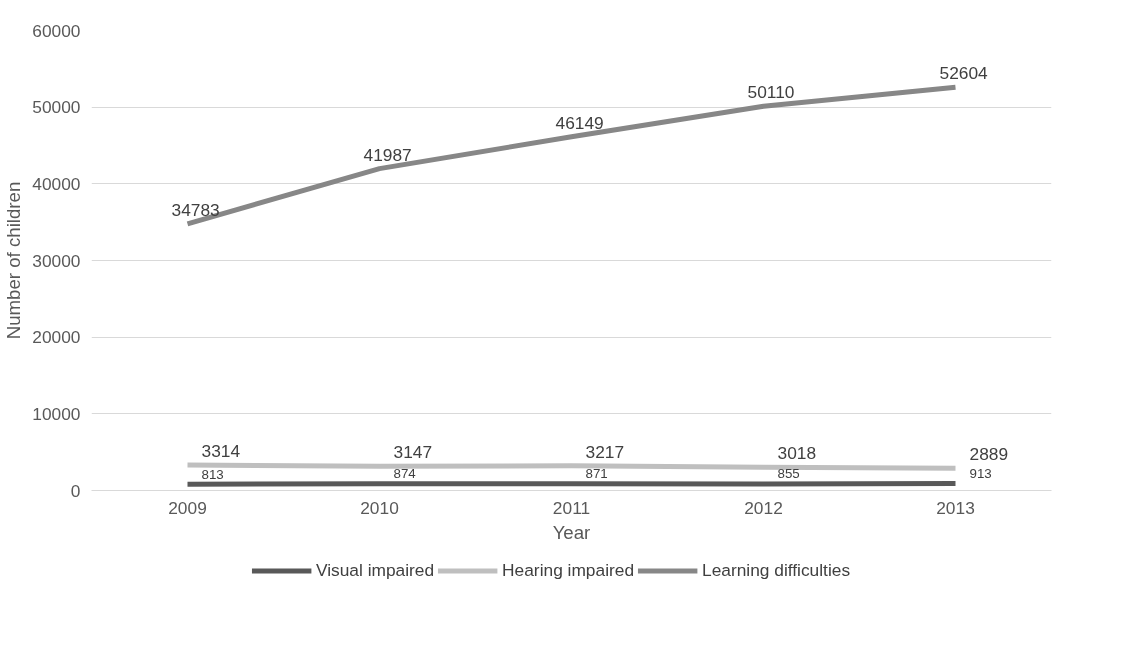  I want to click on y-axis-title: Number of children, so click(14, 260).